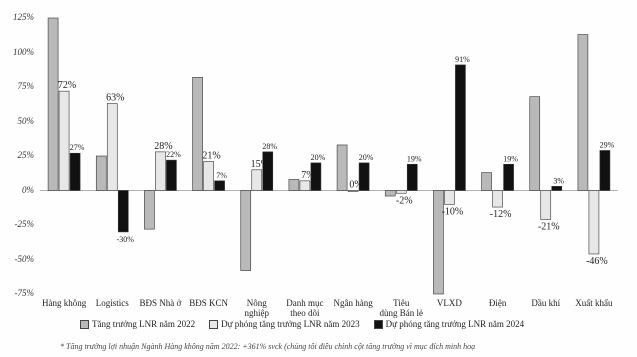  What do you see at coordinates (28, 189) in the screenshot?
I see `y-tick-label: 0%` at bounding box center [28, 189].